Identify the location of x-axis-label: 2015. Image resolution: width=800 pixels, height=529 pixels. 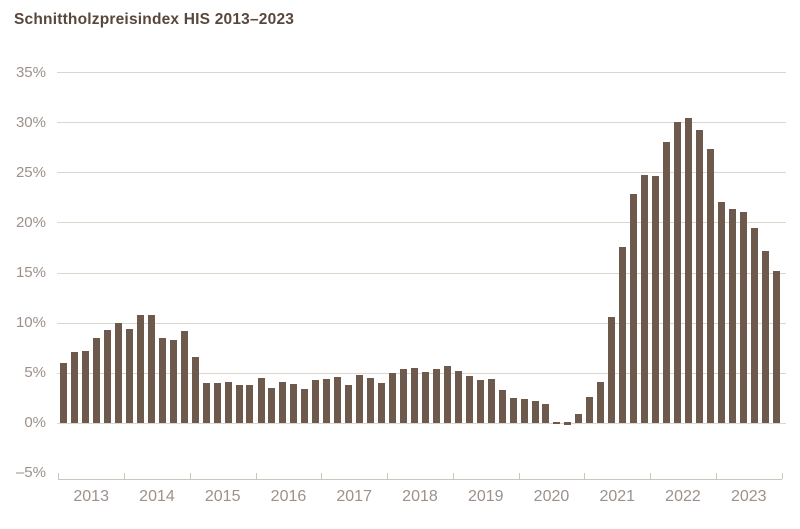
(222, 496).